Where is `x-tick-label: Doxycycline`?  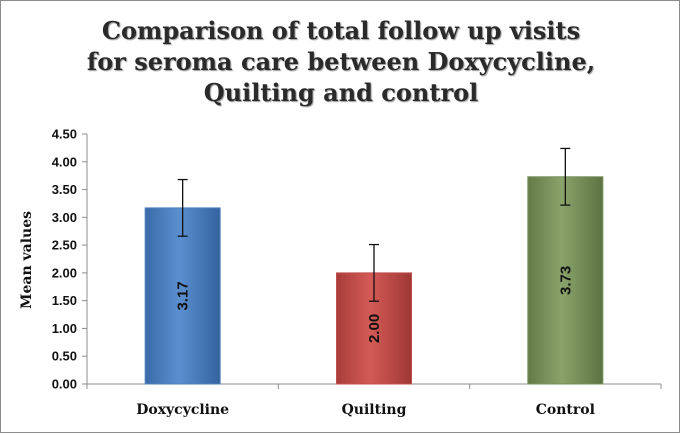 x-tick-label: Doxycycline is located at coordinates (182, 410).